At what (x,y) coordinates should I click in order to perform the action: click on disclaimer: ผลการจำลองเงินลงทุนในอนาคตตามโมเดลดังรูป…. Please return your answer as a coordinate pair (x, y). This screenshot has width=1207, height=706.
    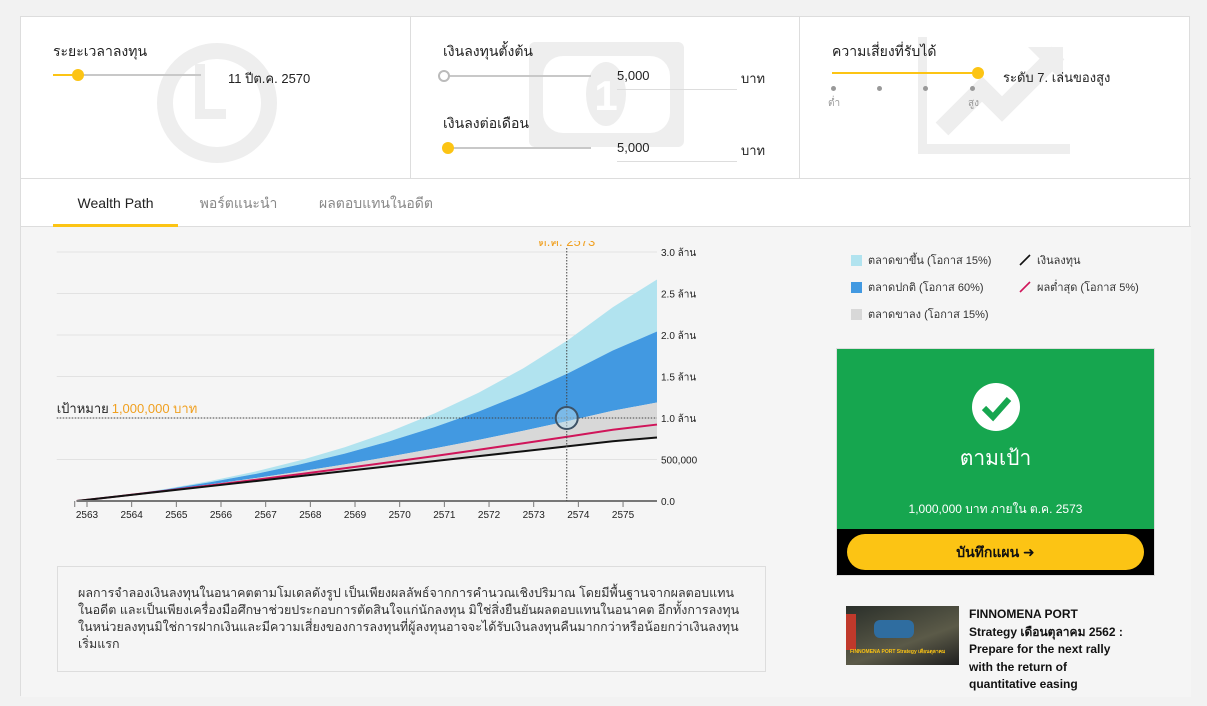
    Looking at the image, I should click on (411, 619).